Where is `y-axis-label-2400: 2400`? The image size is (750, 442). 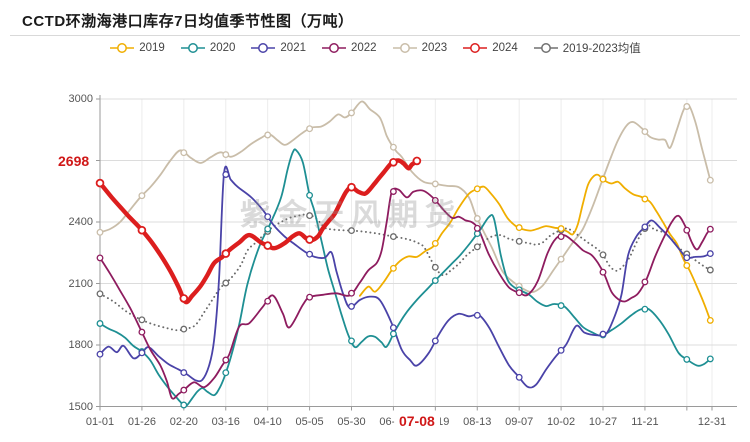 y-axis-label-2400: 2400 is located at coordinates (80, 222).